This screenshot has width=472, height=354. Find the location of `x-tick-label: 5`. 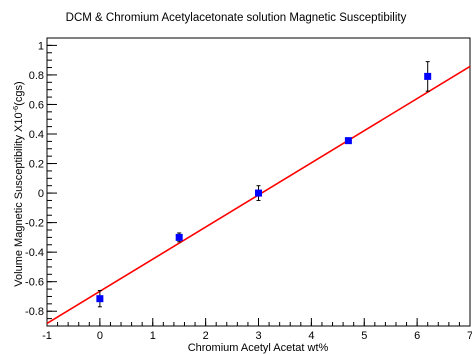

x-tick-label: 5 is located at coordinates (364, 336).